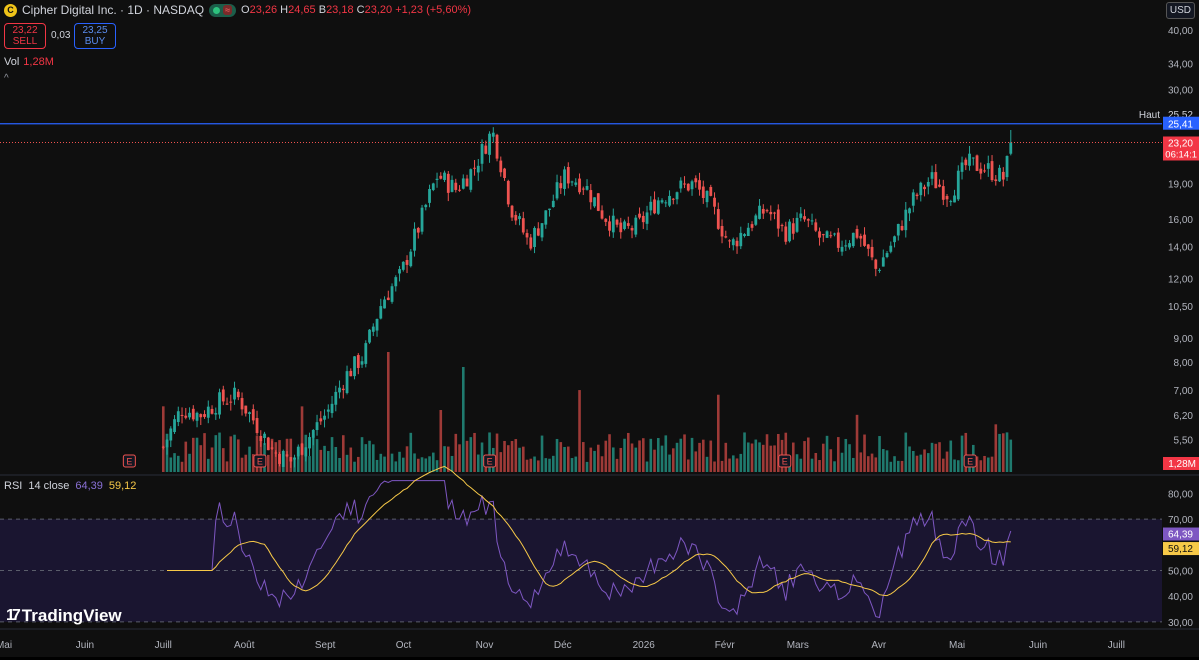 This screenshot has width=1199, height=660. I want to click on ohlc-close-value: 23,20, so click(378, 10).